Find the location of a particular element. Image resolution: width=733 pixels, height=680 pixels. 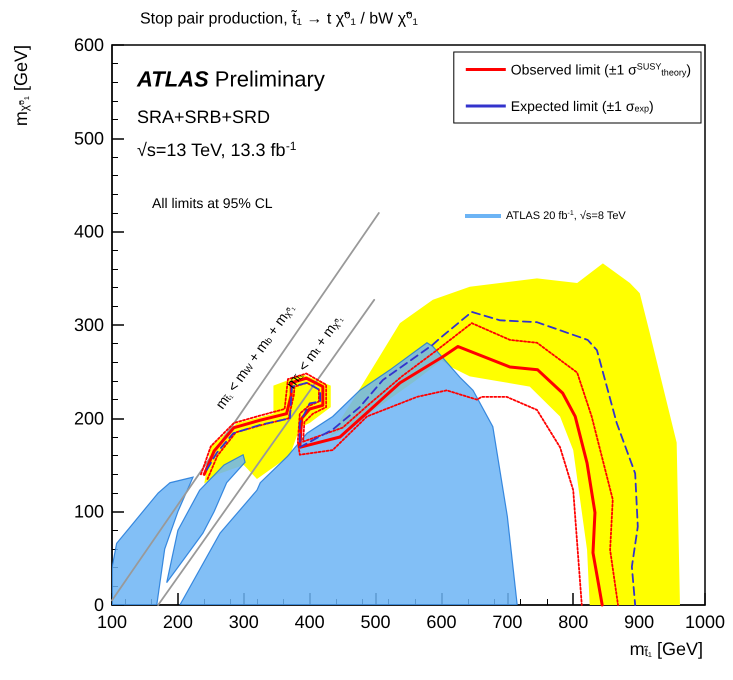

annotation: ATLAS Preliminary is located at coordinates (230, 79).